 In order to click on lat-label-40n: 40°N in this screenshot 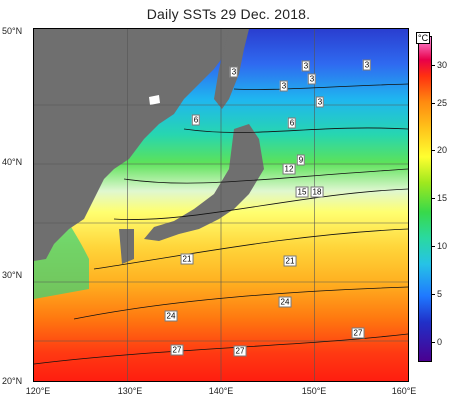, I will do `click(12, 162)`.